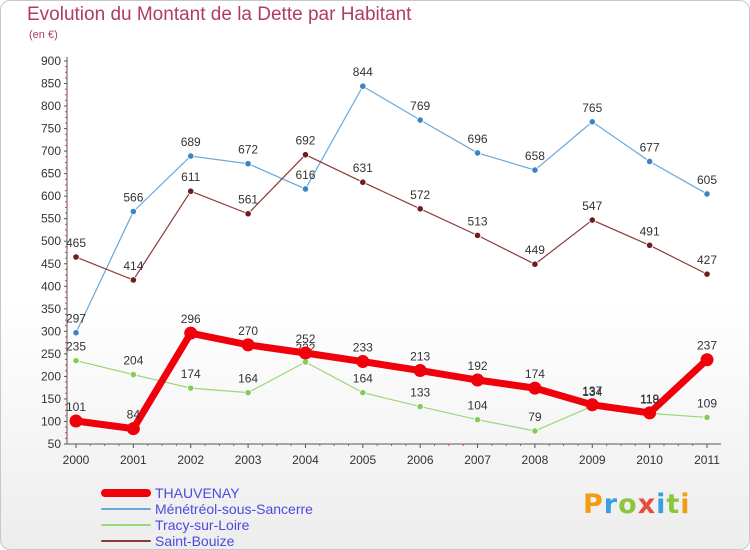 Image resolution: width=750 pixels, height=550 pixels. I want to click on data-label: 769, so click(420, 106).